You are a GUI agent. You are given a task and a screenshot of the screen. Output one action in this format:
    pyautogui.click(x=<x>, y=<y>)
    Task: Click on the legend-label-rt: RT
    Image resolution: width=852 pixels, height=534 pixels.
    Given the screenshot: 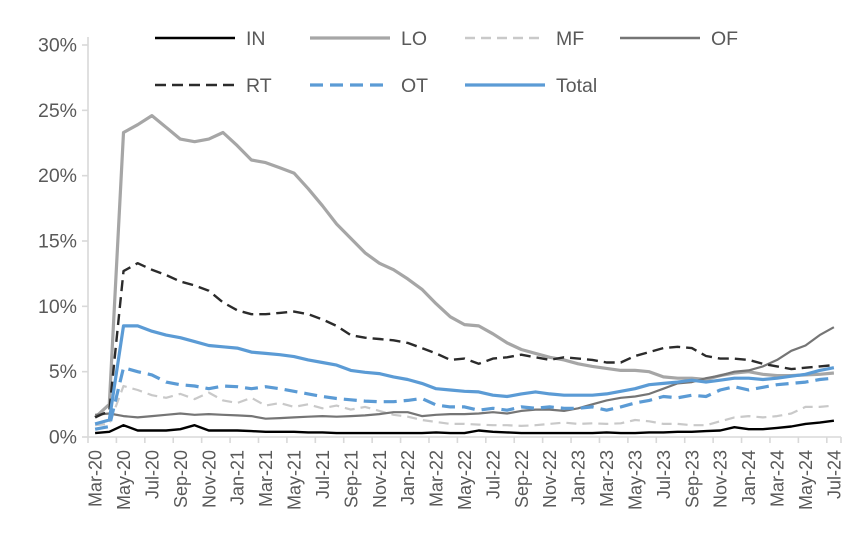 What is the action you would take?
    pyautogui.click(x=259, y=86)
    